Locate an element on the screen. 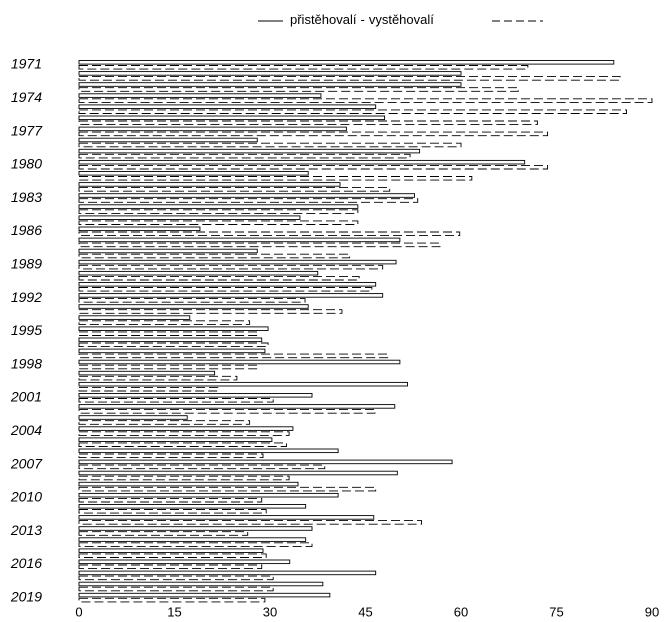 This screenshot has height=622, width=665. y-tick-label: 1974 is located at coordinates (26, 97).